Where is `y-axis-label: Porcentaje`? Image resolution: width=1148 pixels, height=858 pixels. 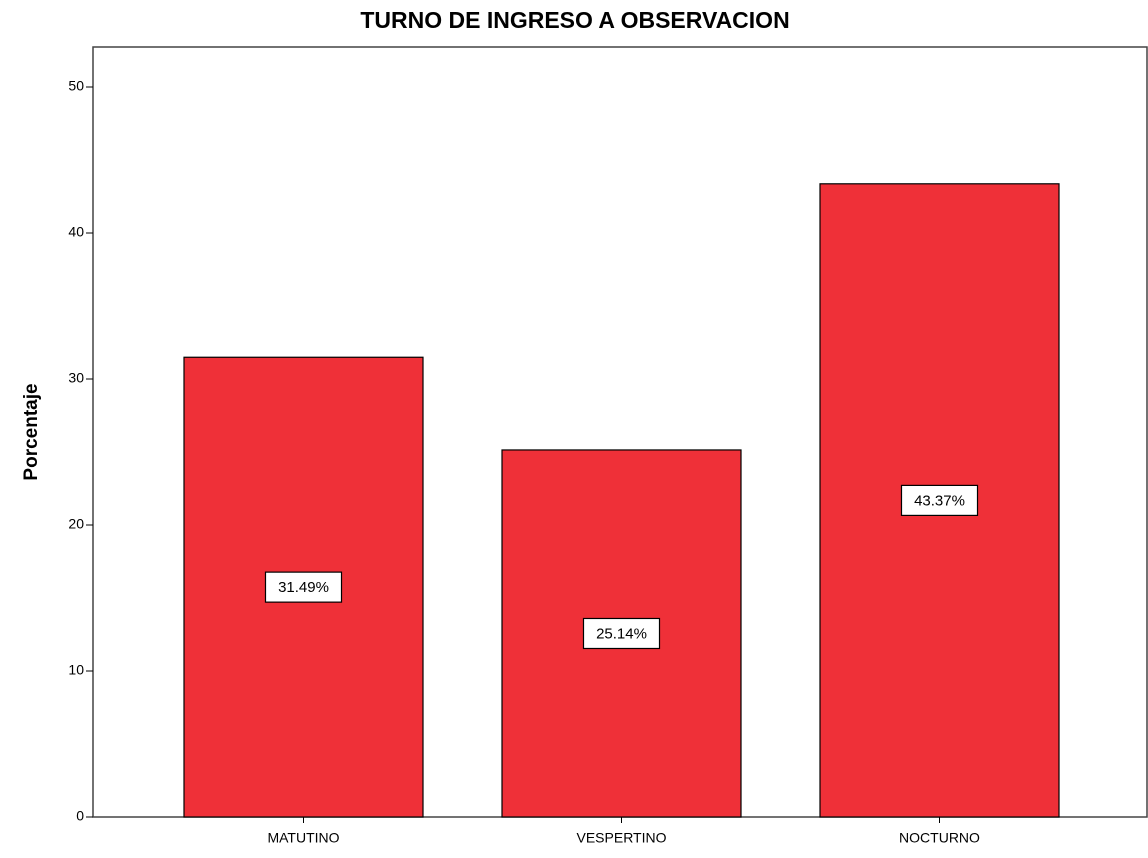
y-axis-label: Porcentaje is located at coordinates (31, 431).